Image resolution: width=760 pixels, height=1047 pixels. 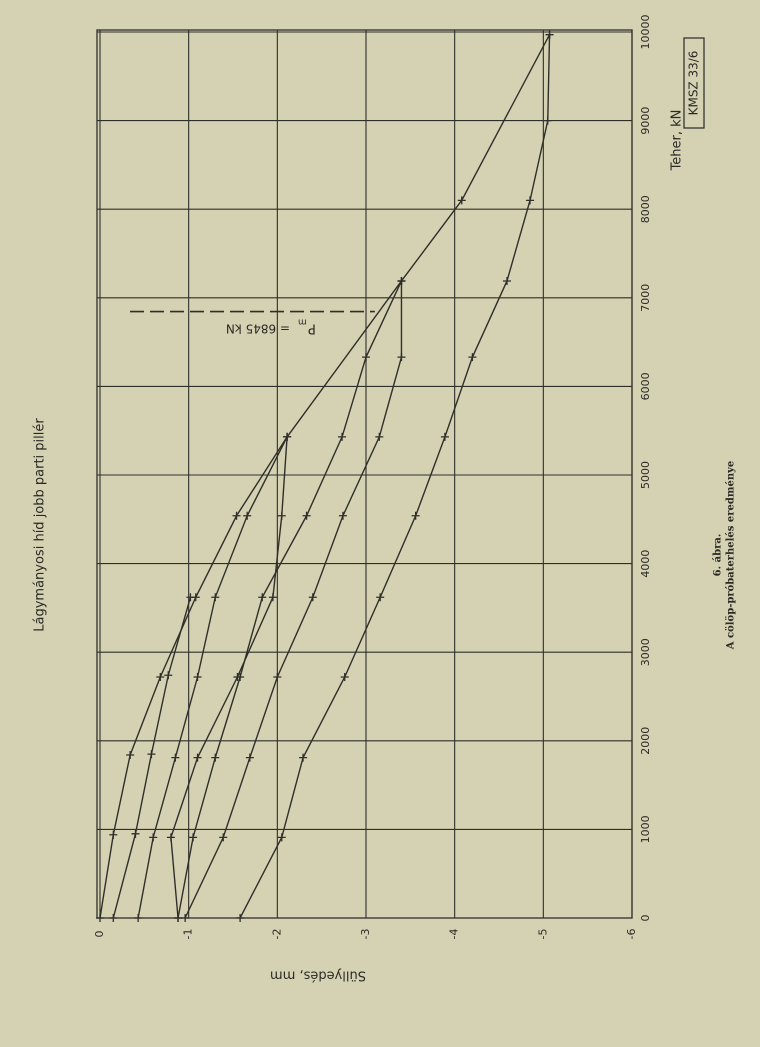 I want to click on y-tick-label: -4, so click(x=454, y=934).